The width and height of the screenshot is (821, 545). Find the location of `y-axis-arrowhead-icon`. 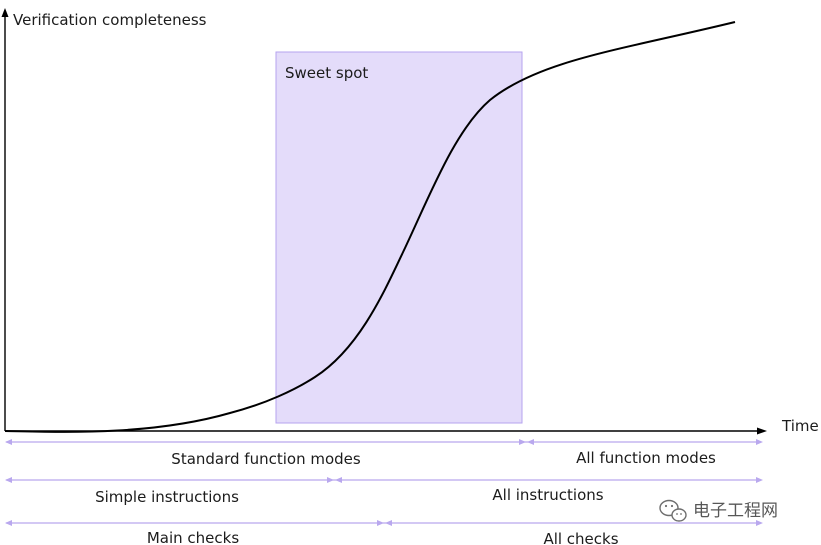

y-axis-arrowhead-icon is located at coordinates (5, 12).